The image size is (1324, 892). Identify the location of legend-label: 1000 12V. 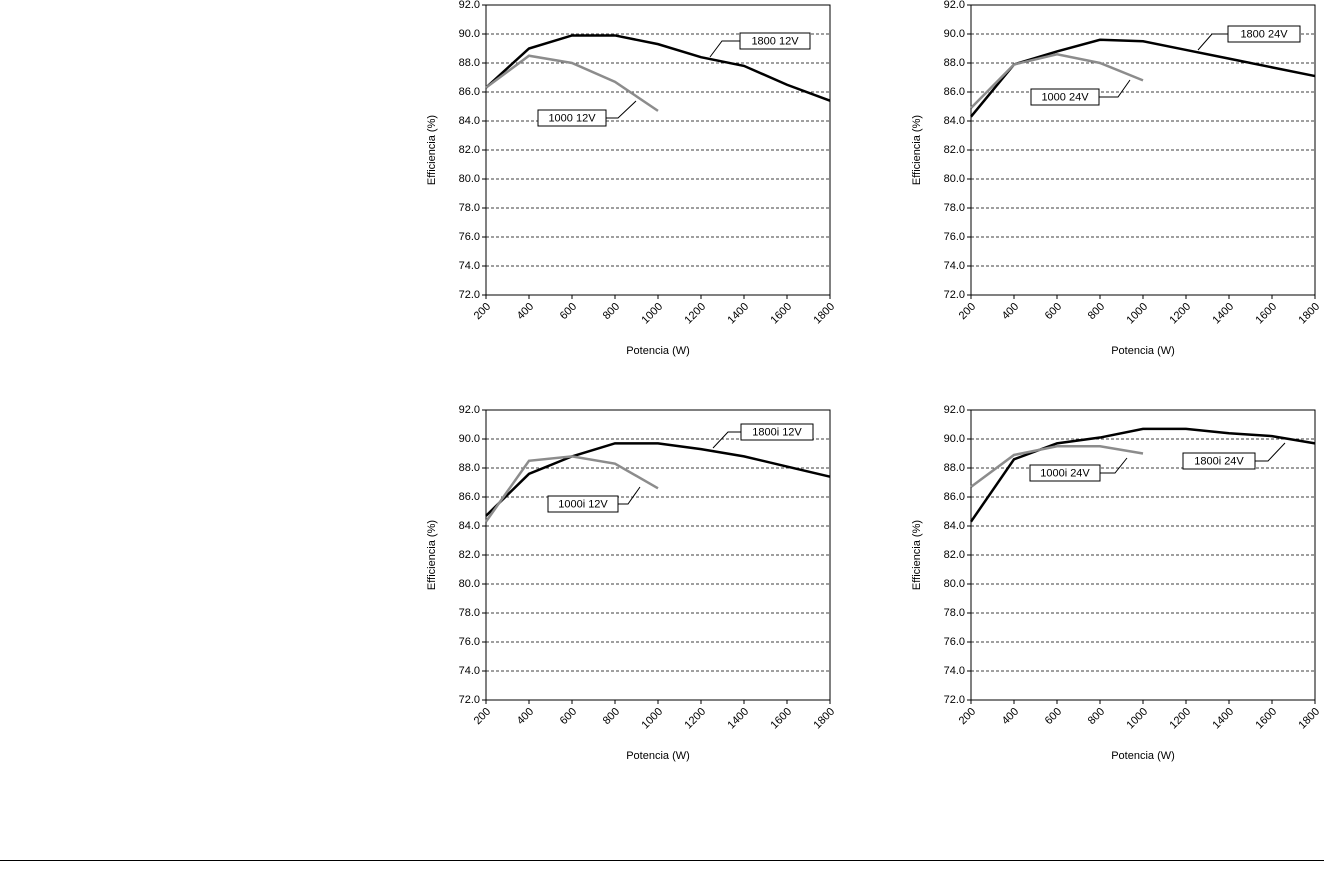
(572, 118).